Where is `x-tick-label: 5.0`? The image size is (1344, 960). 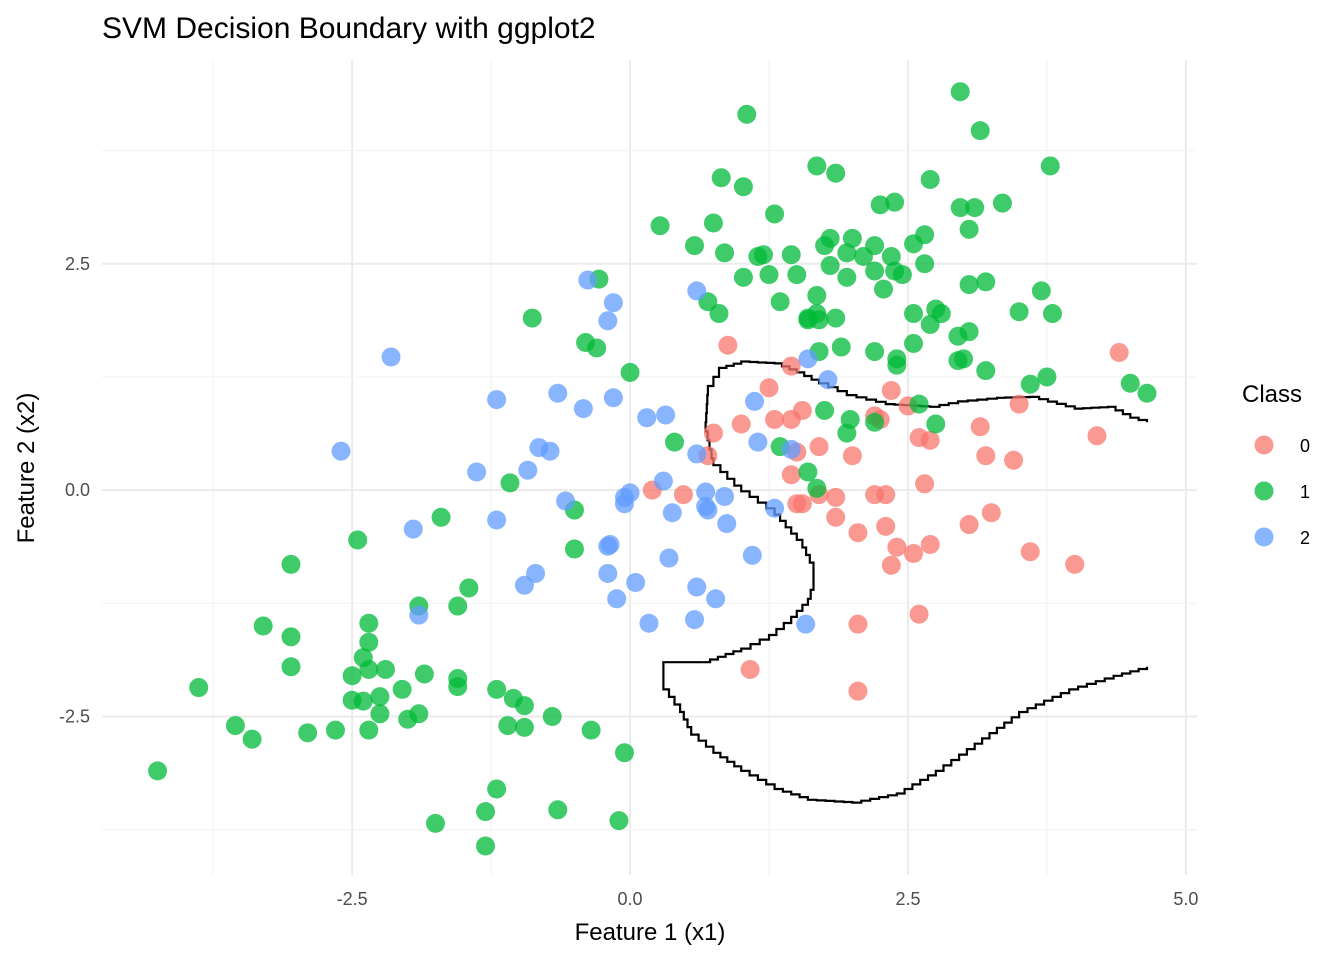
x-tick-label: 5.0 is located at coordinates (1185, 899).